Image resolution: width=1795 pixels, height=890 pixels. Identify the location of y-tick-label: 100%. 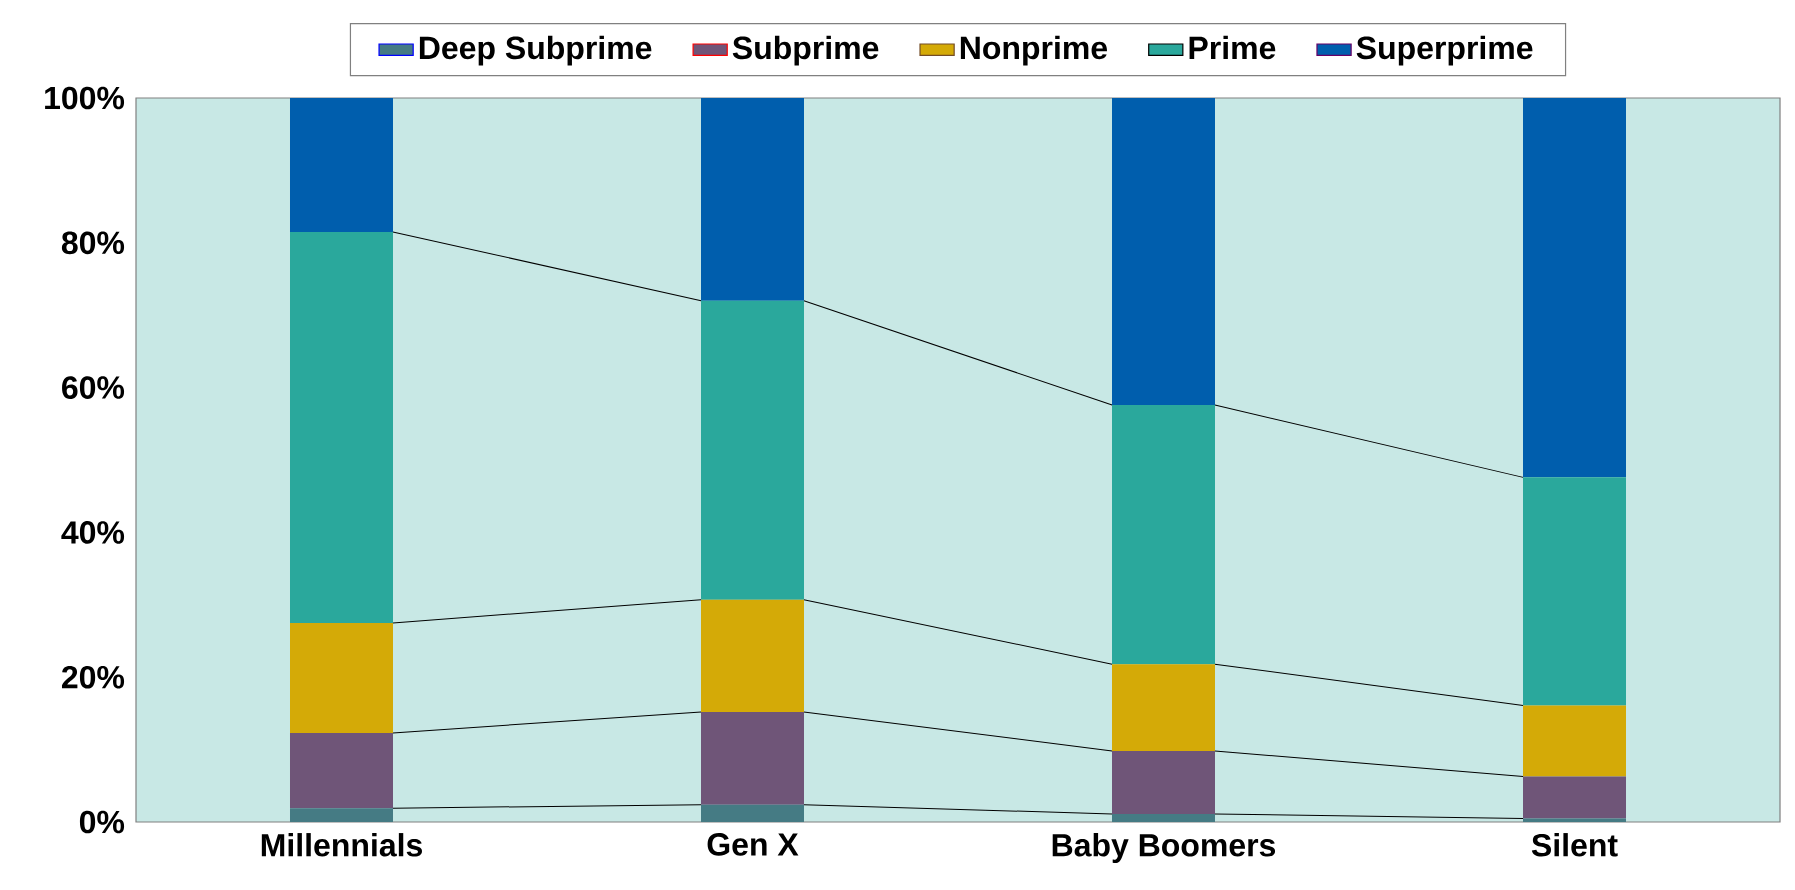
(85, 98).